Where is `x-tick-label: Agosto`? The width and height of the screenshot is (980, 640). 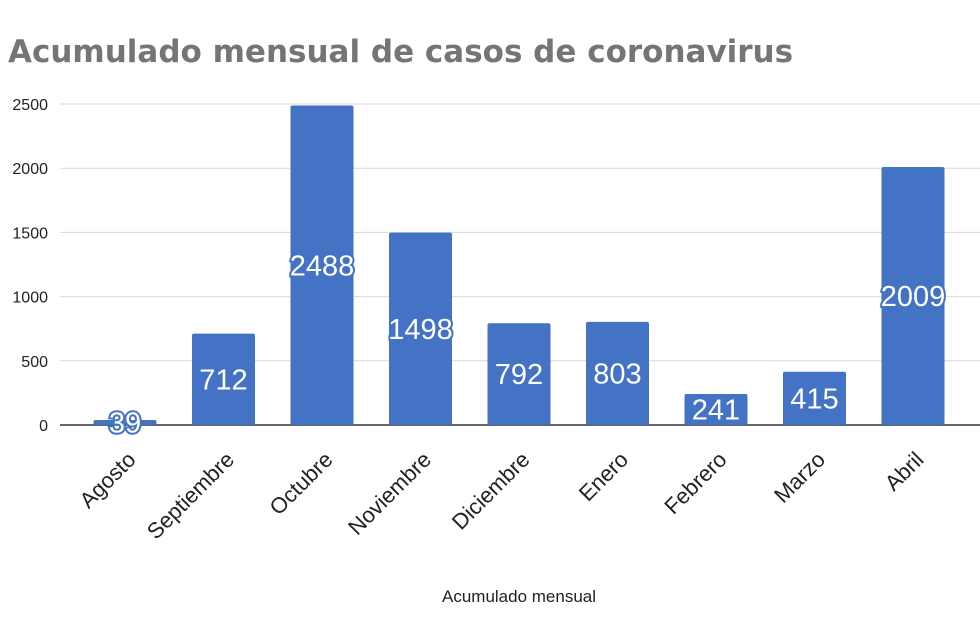
x-tick-label: Agosto is located at coordinates (107, 480).